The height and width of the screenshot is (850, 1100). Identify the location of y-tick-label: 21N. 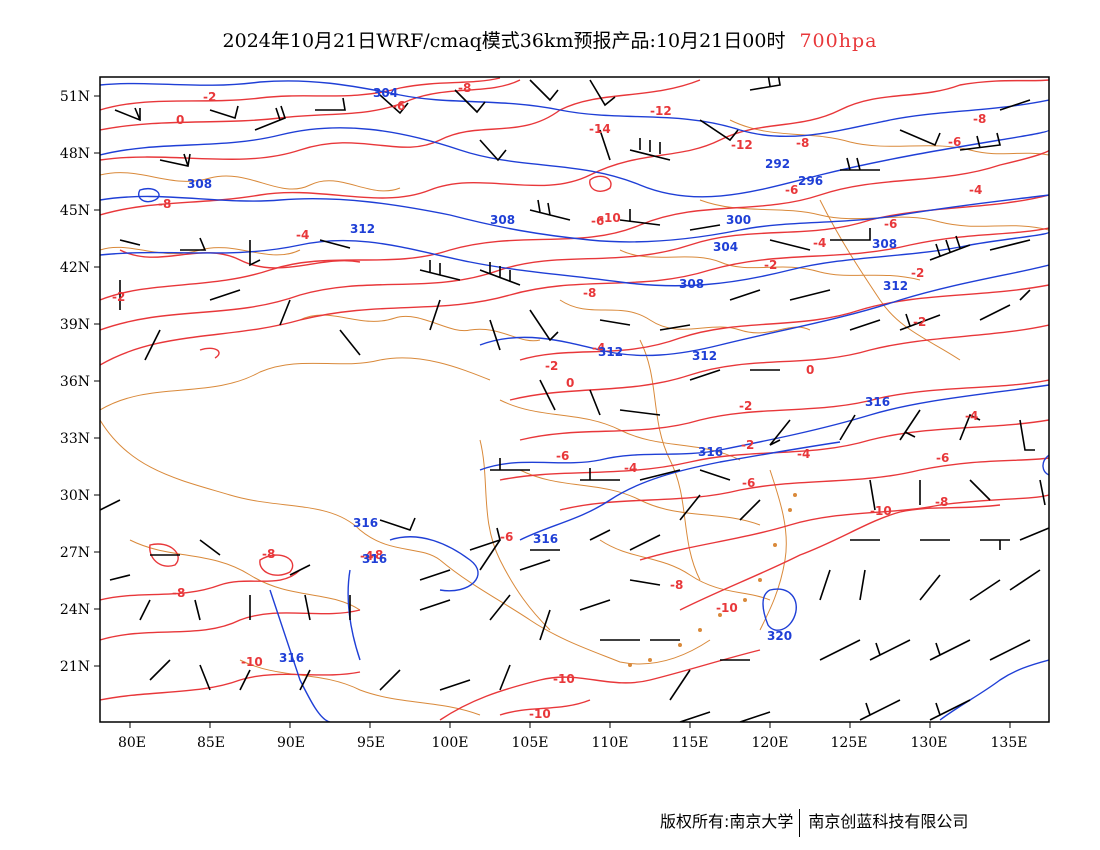
(75, 667).